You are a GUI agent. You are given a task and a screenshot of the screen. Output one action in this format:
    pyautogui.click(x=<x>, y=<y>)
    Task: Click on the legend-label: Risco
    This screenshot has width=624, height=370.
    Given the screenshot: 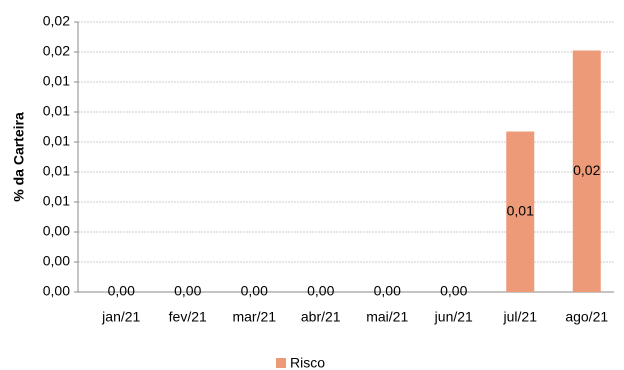 What is the action you would take?
    pyautogui.click(x=307, y=362)
    